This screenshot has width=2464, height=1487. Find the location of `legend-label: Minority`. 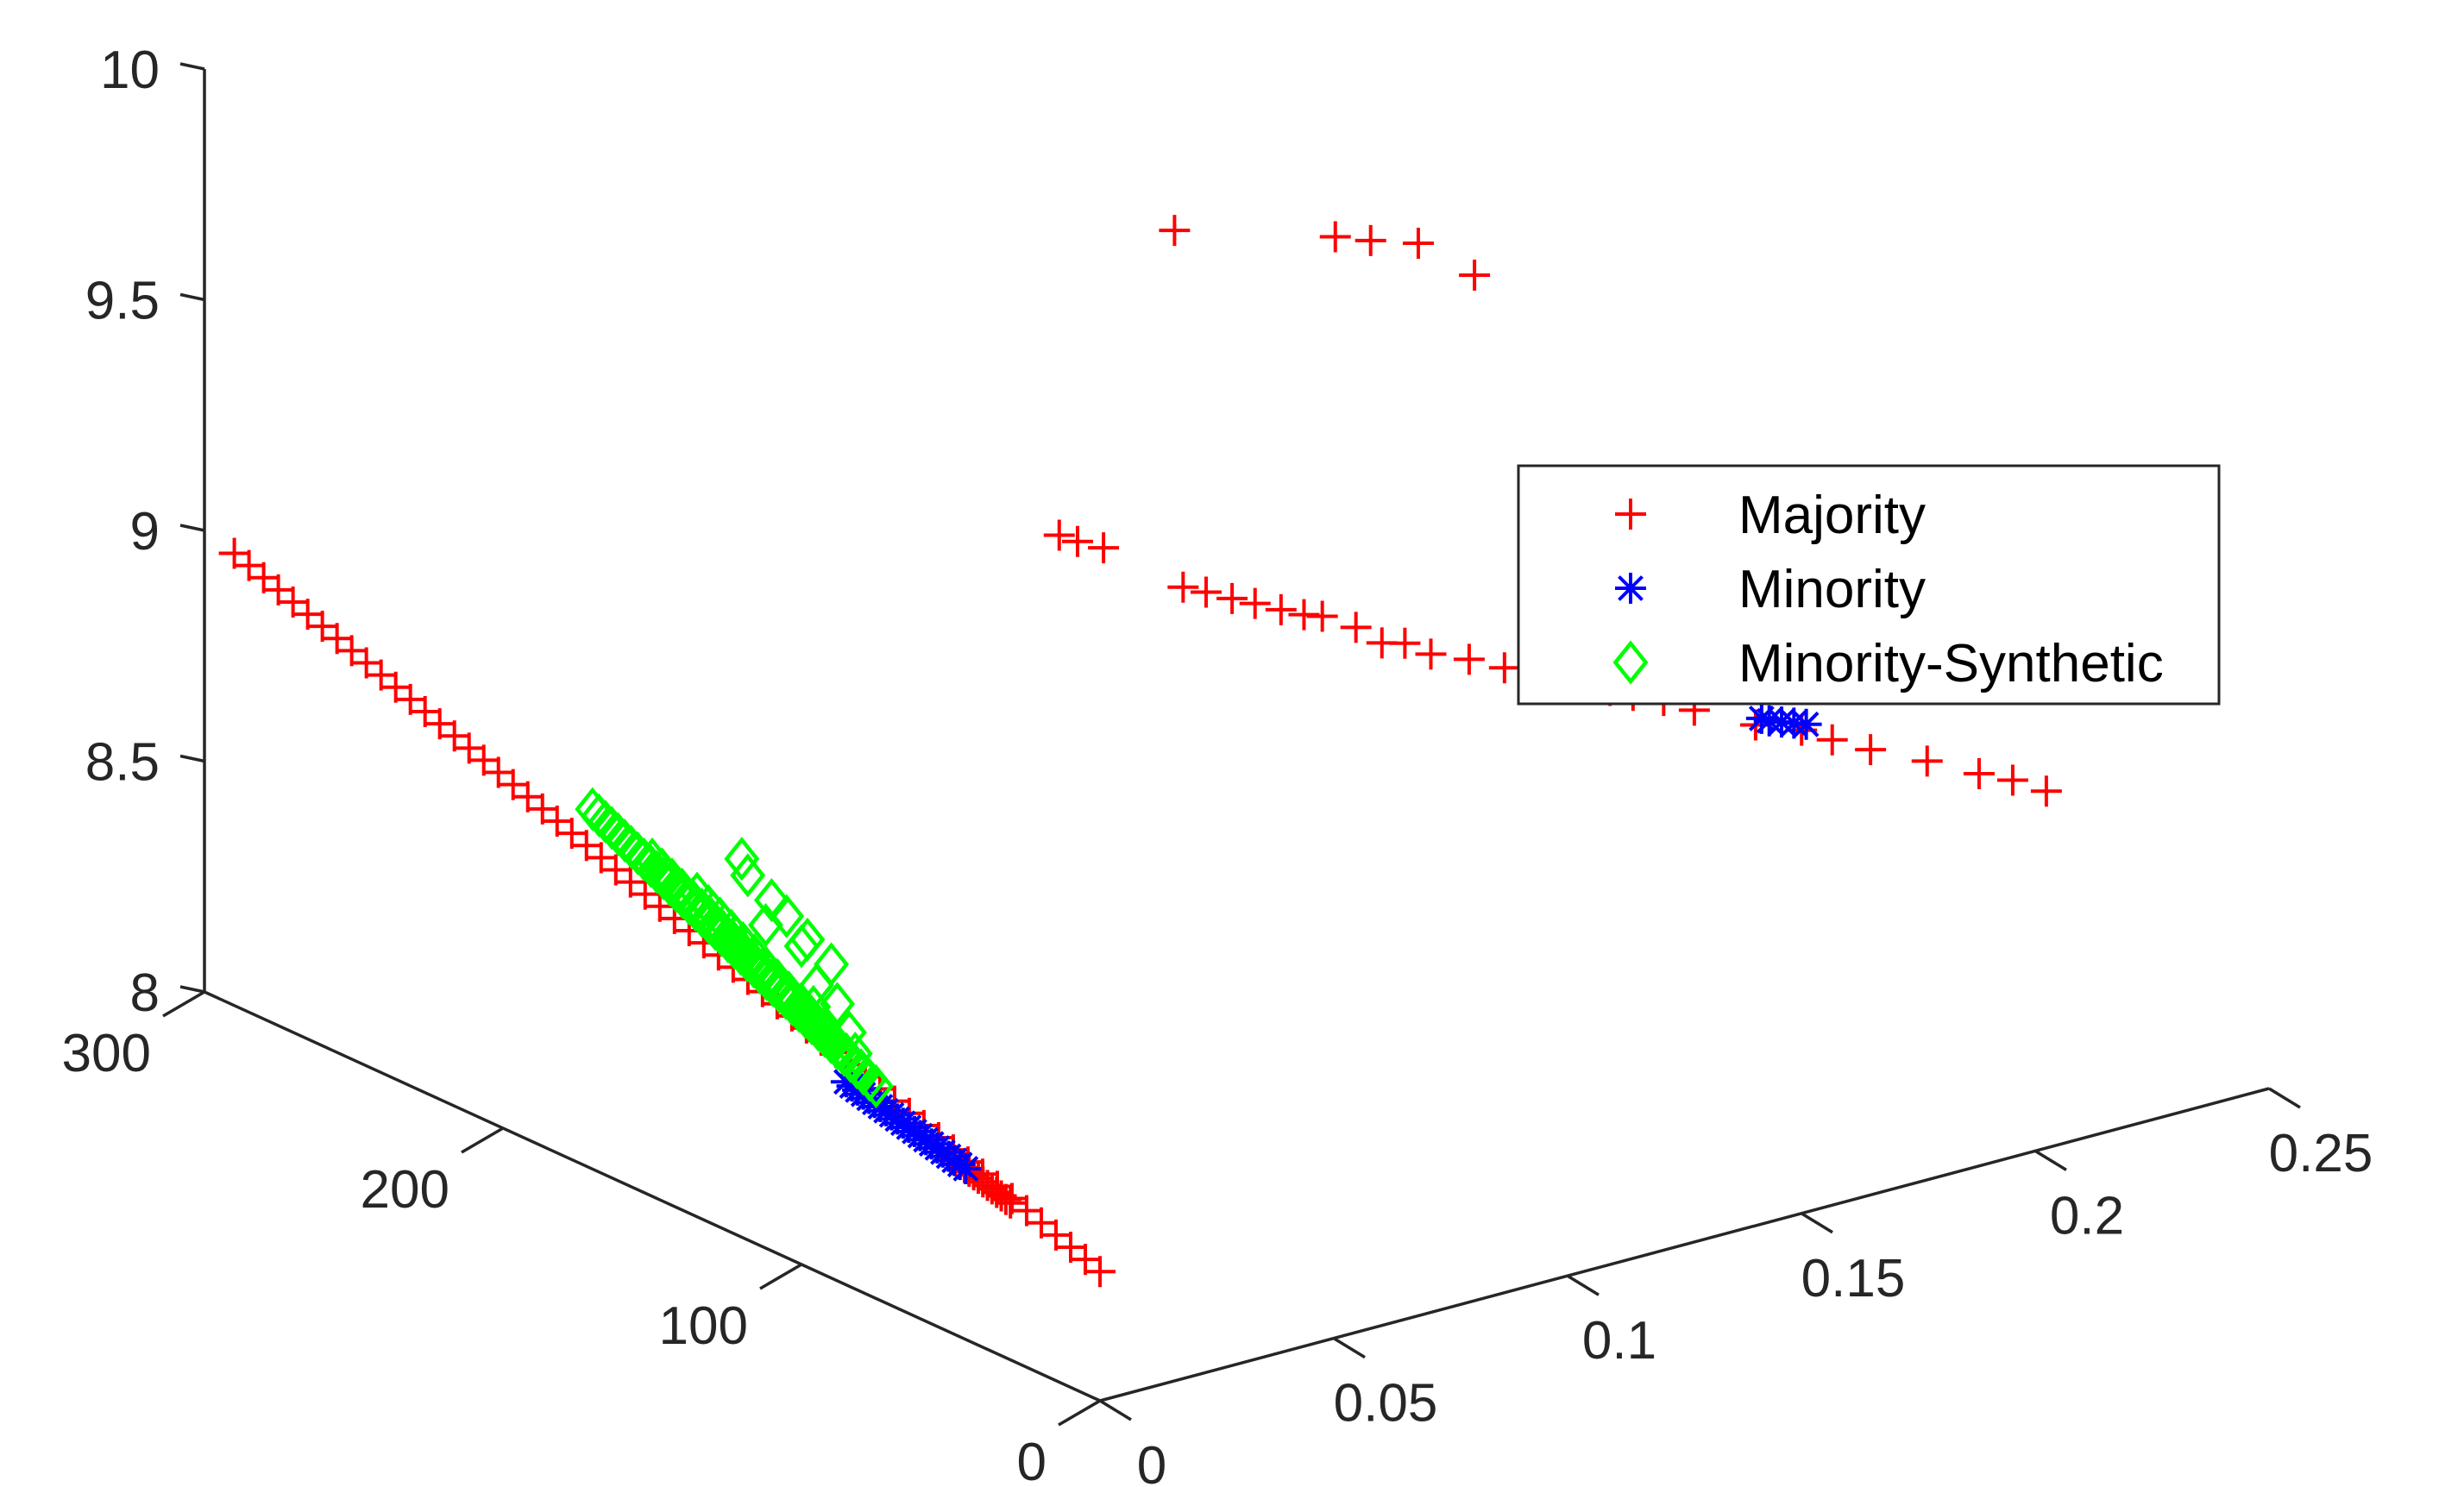

legend-label: Minority is located at coordinates (1832, 589).